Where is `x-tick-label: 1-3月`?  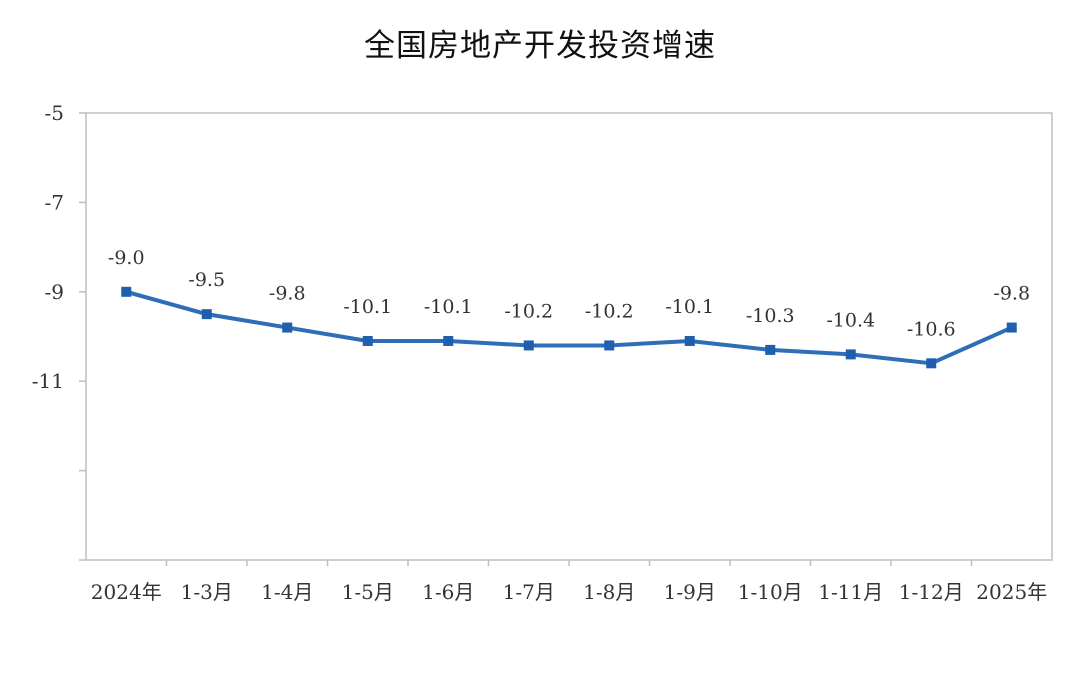
x-tick-label: 1-3月 is located at coordinates (207, 592).